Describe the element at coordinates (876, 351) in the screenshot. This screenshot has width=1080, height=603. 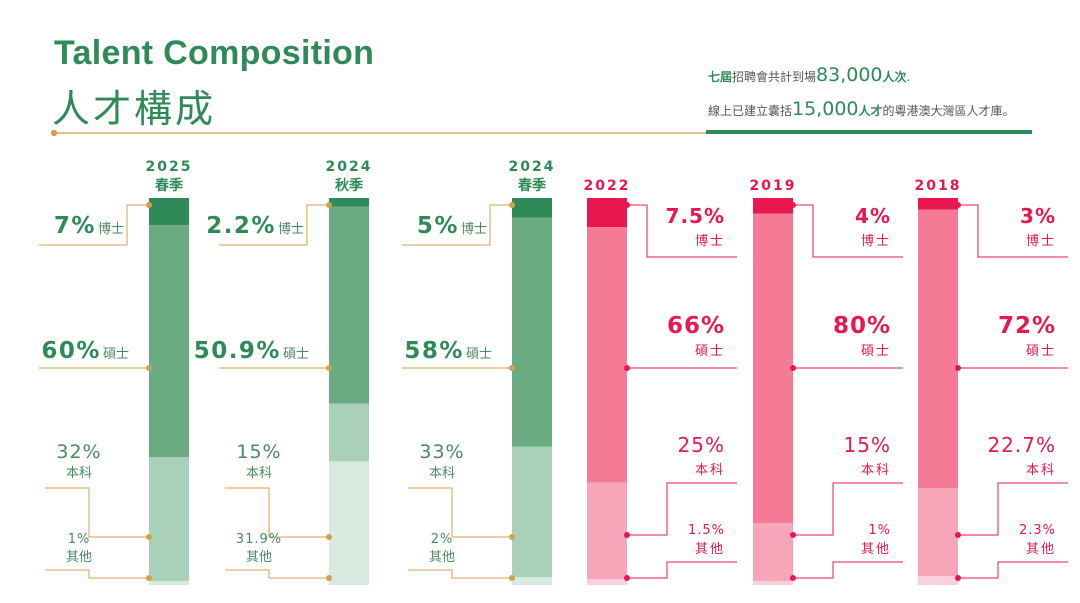
I see `label-master-name-5: 碩士` at that location.